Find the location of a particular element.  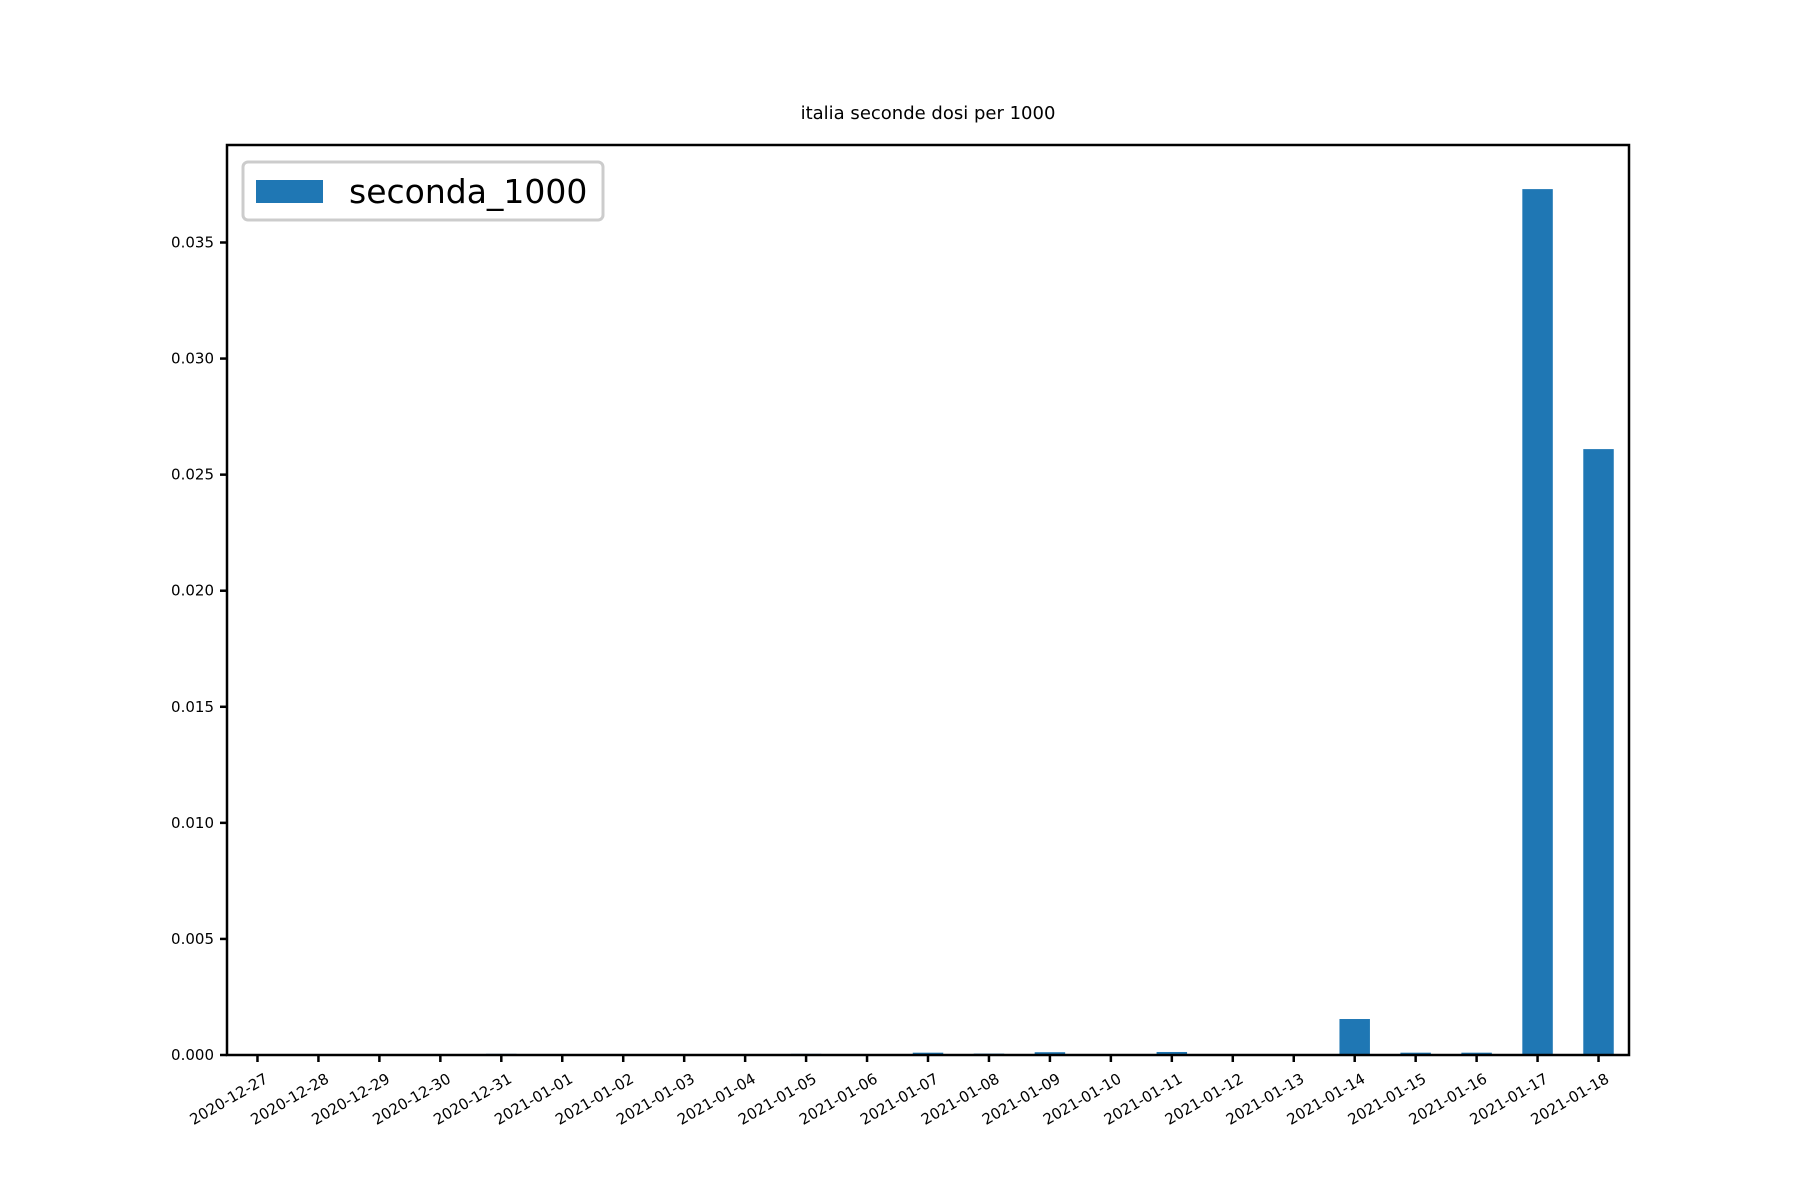

y-tick-label: 0.005 is located at coordinates (192, 939).